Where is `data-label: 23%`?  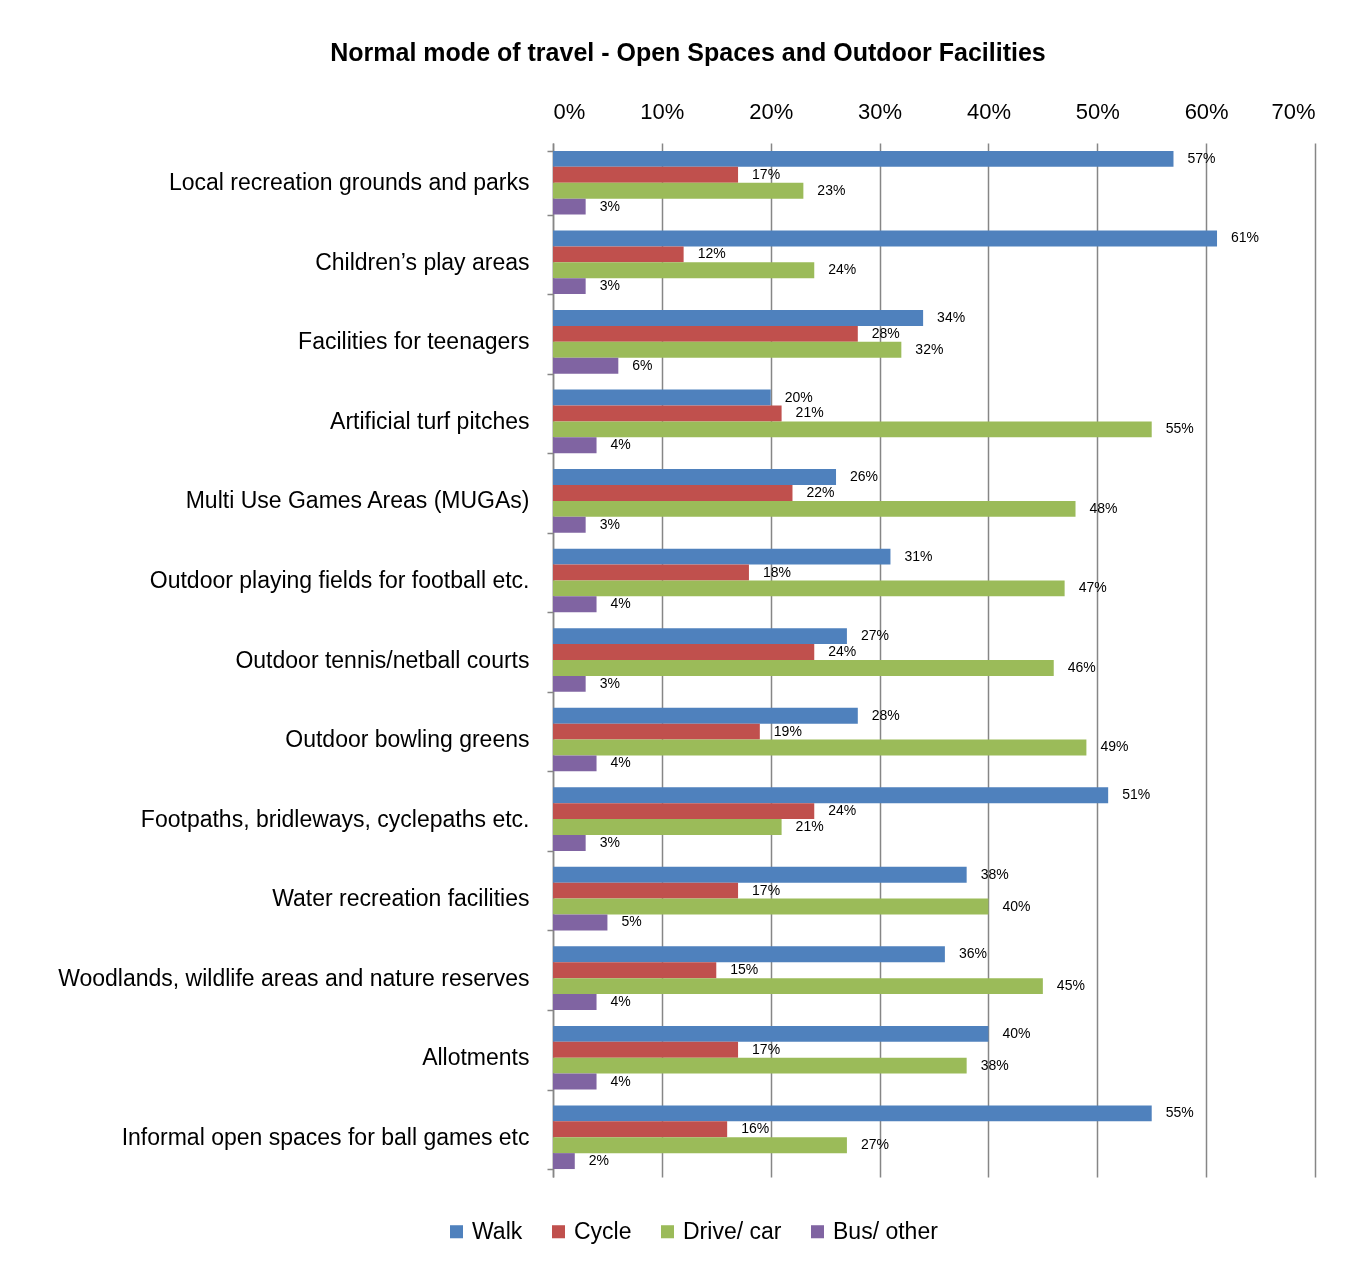 data-label: 23% is located at coordinates (831, 189).